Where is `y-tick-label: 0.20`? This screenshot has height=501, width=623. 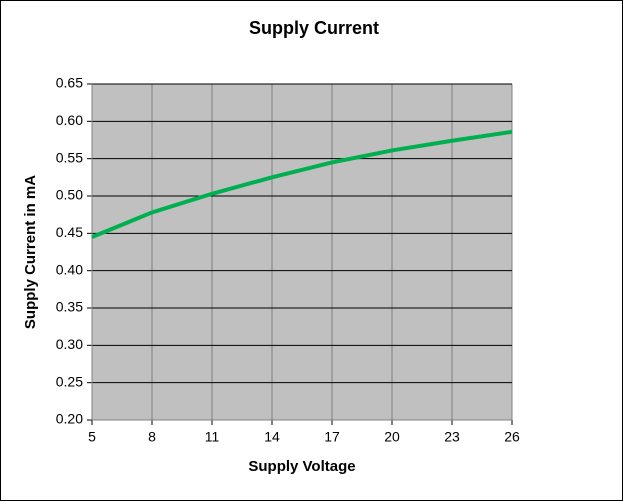
y-tick-label: 0.20 is located at coordinates (69, 419).